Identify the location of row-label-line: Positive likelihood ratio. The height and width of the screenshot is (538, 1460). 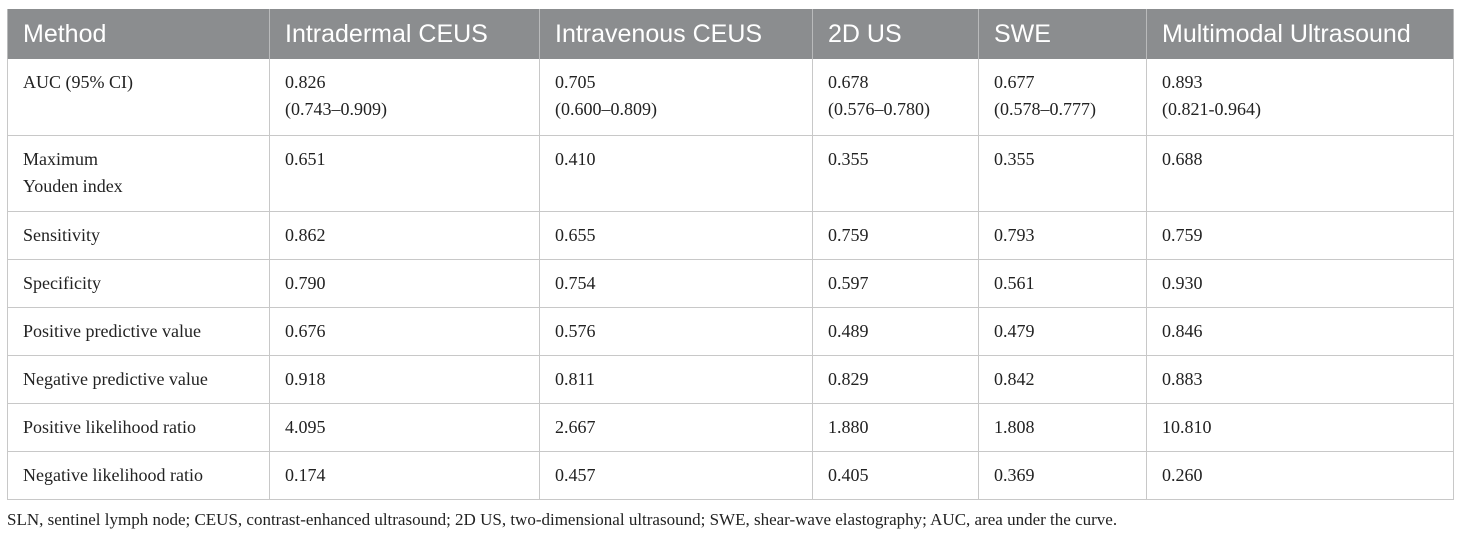
(109, 426).